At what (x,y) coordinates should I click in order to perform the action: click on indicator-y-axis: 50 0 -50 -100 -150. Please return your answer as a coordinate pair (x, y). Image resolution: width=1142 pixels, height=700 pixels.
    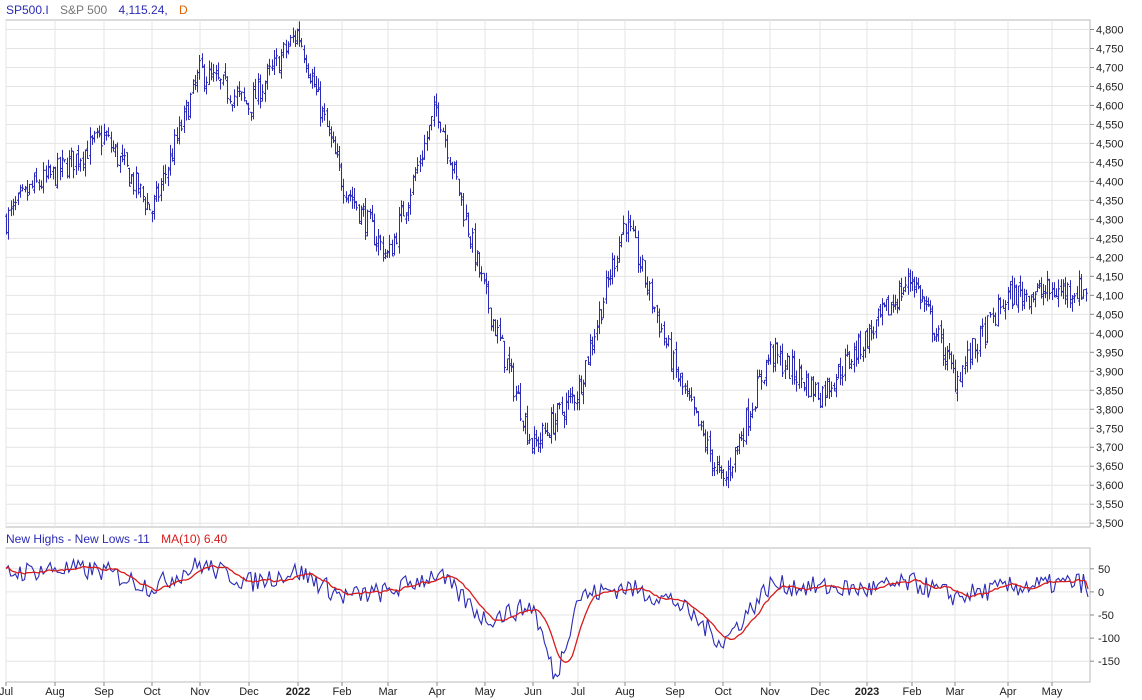
    Looking at the image, I should click on (1105, 616).